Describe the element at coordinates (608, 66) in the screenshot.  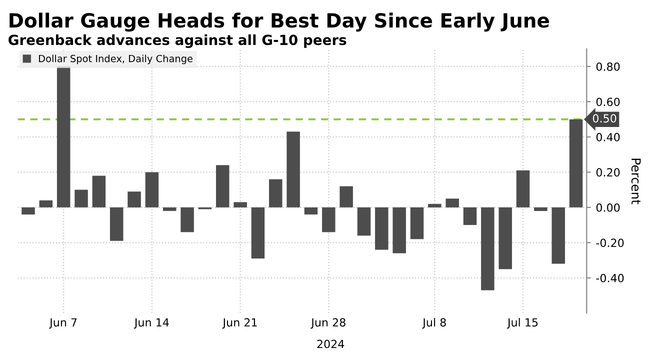
I see `y-tick-label: 0.80` at that location.